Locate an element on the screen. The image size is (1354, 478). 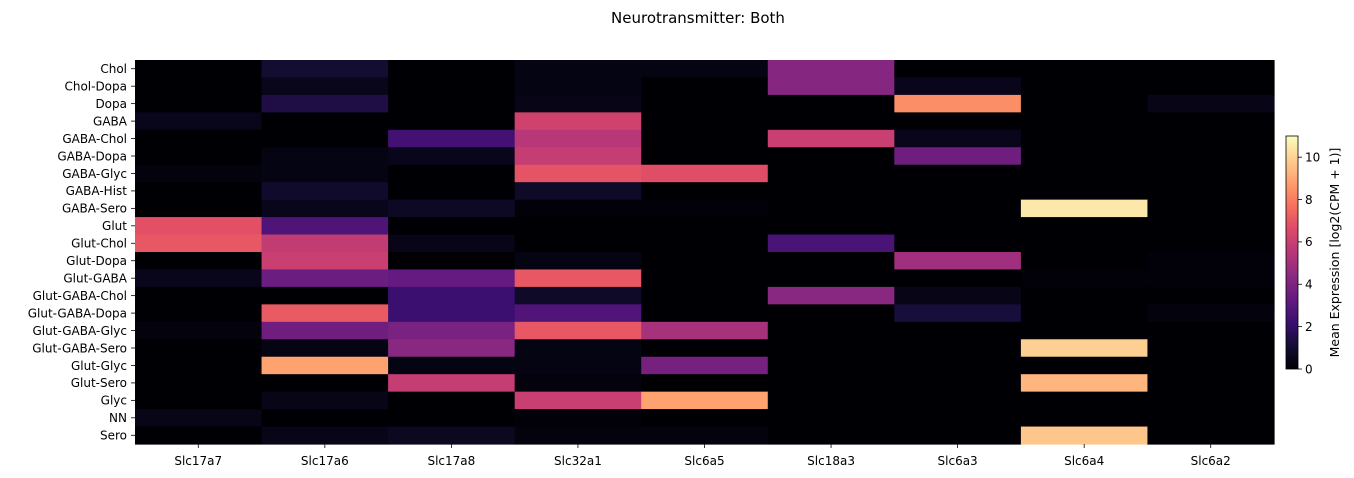
colorbar: 0 2 4 6 8 10 Mean Expression [log2(CPM + 1)] is located at coordinates (1313, 255).